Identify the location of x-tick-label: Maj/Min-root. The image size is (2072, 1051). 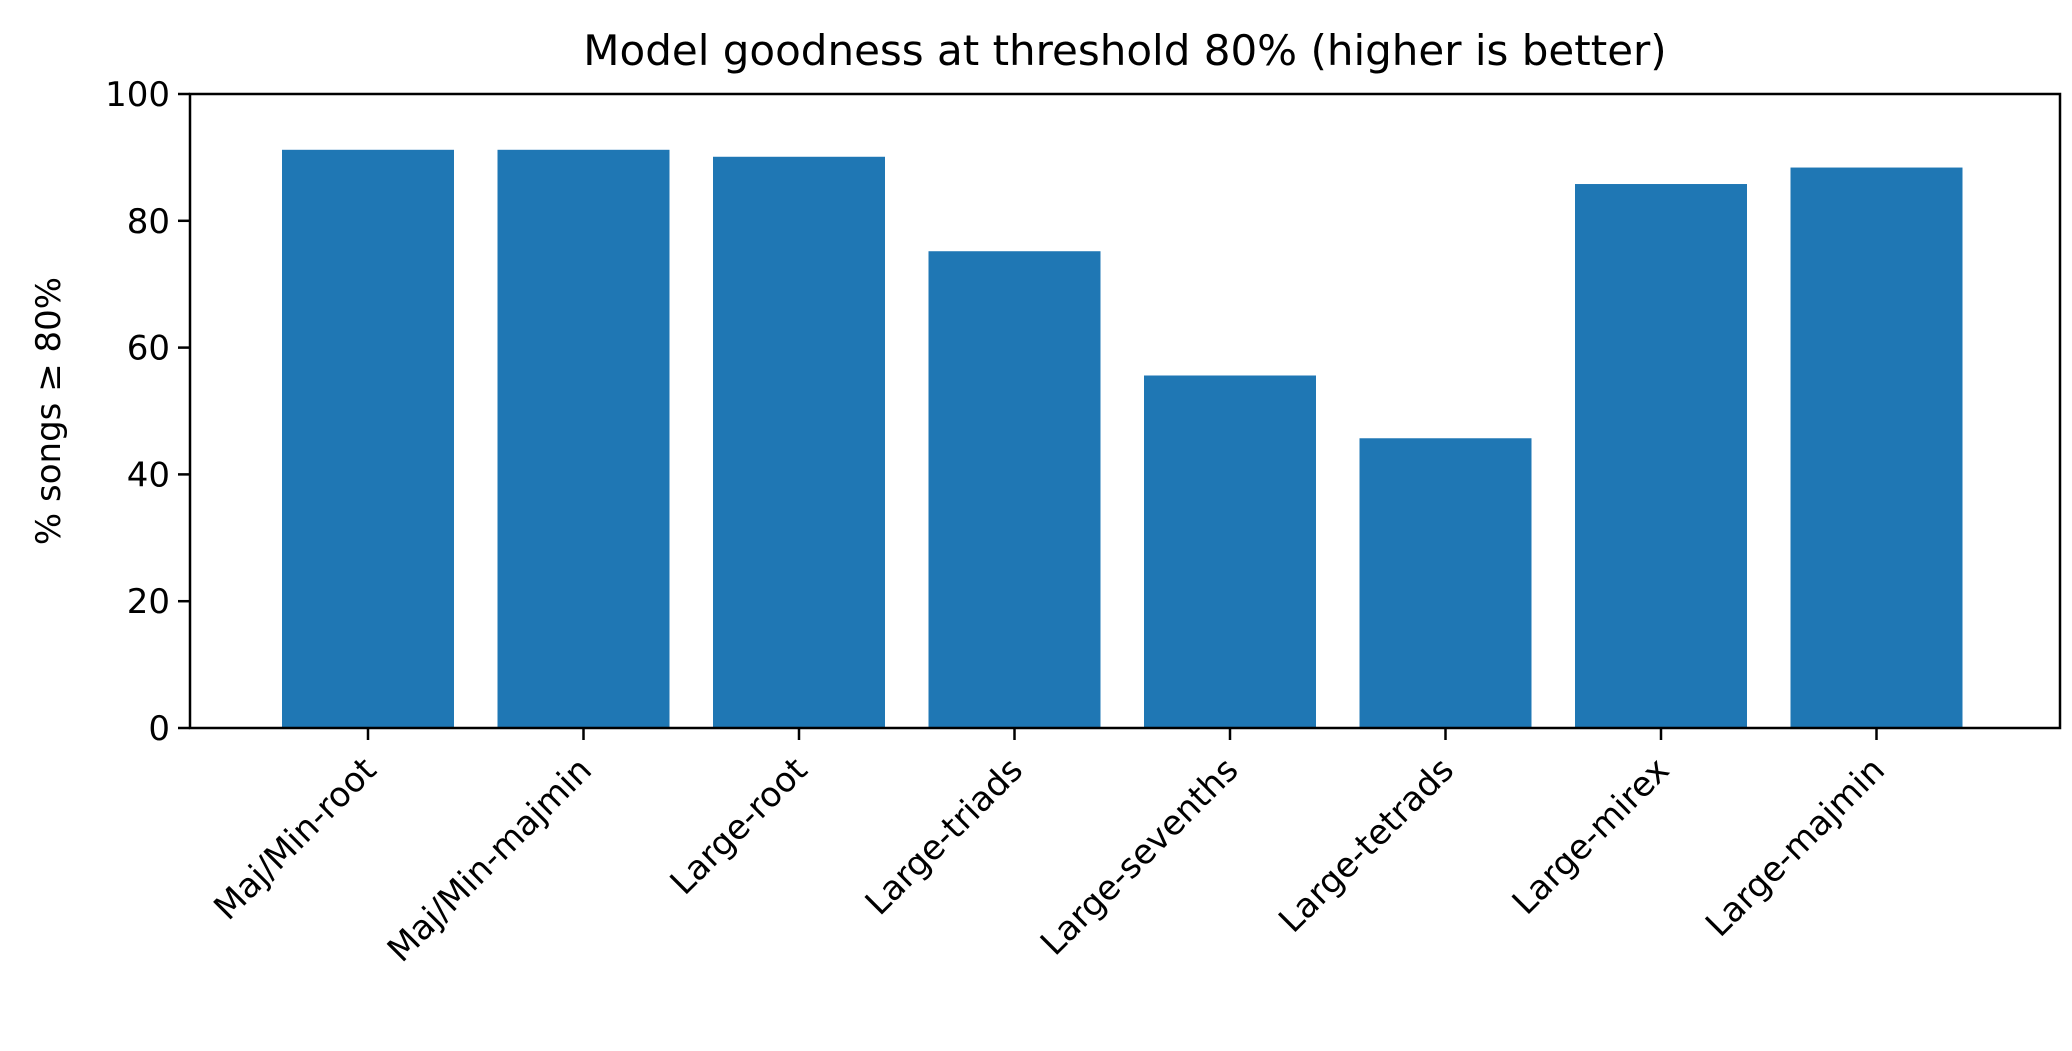
(295, 839).